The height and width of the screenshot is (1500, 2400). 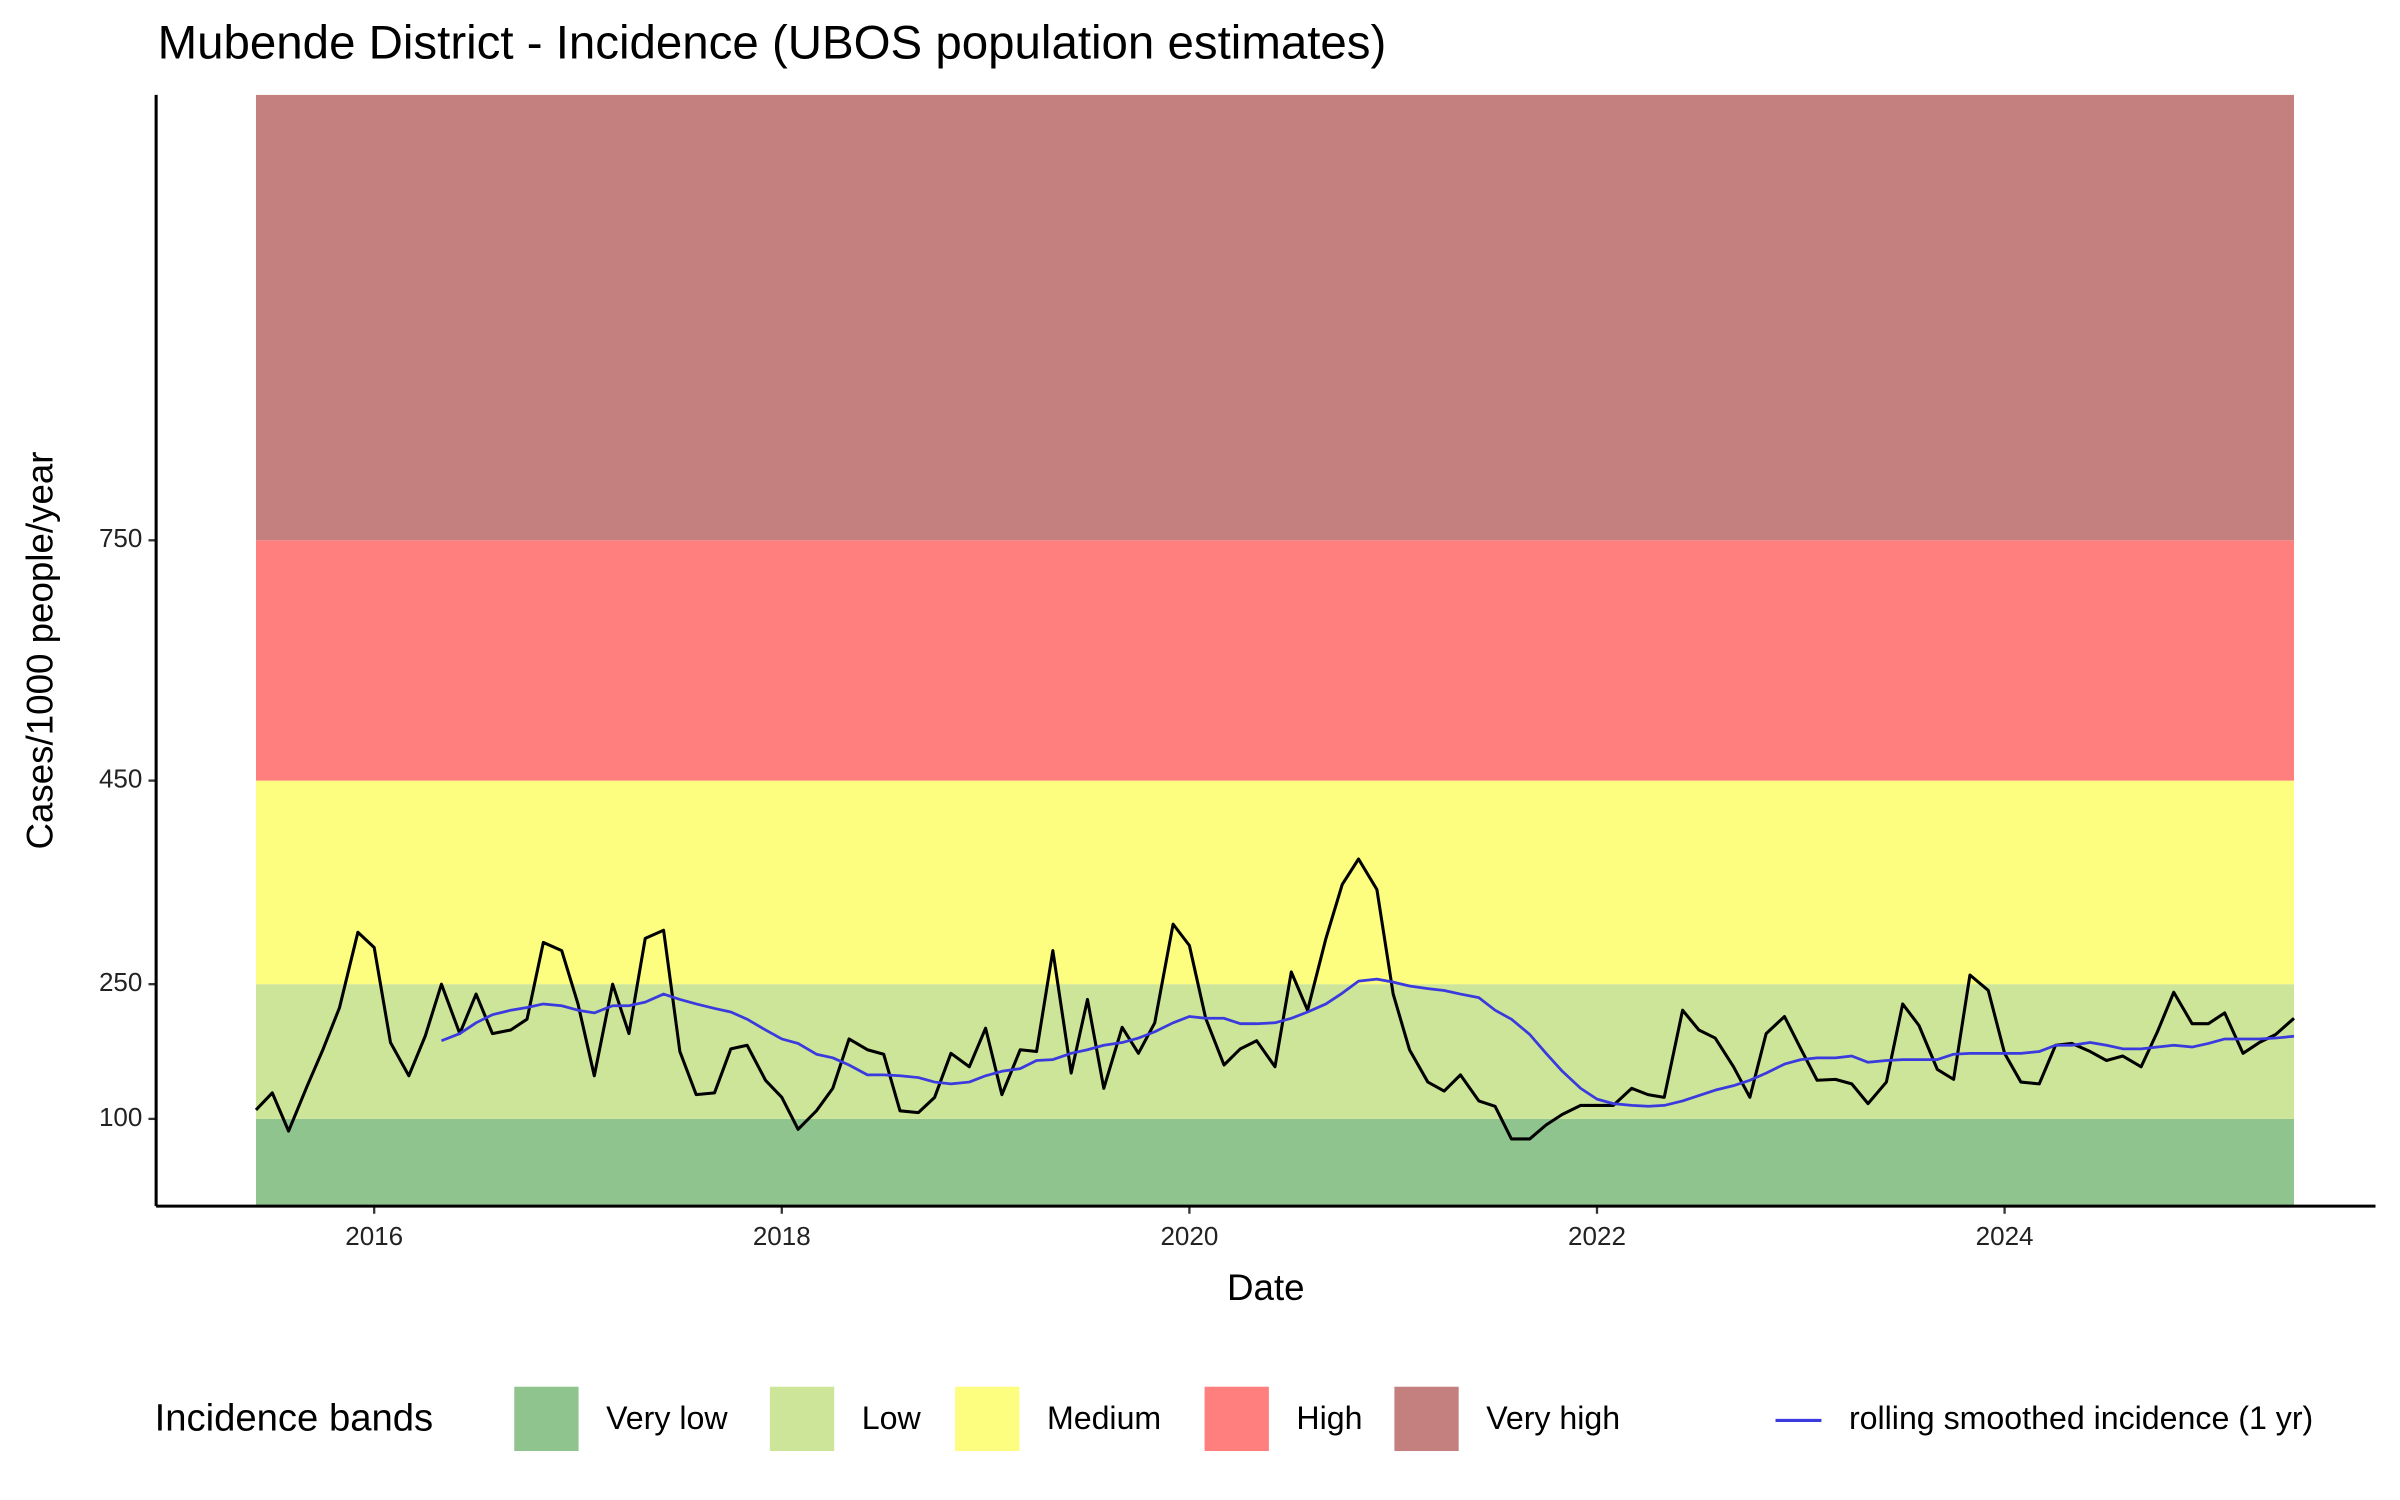 What do you see at coordinates (1597, 1236) in the screenshot?
I see `x-tick-label: 2022` at bounding box center [1597, 1236].